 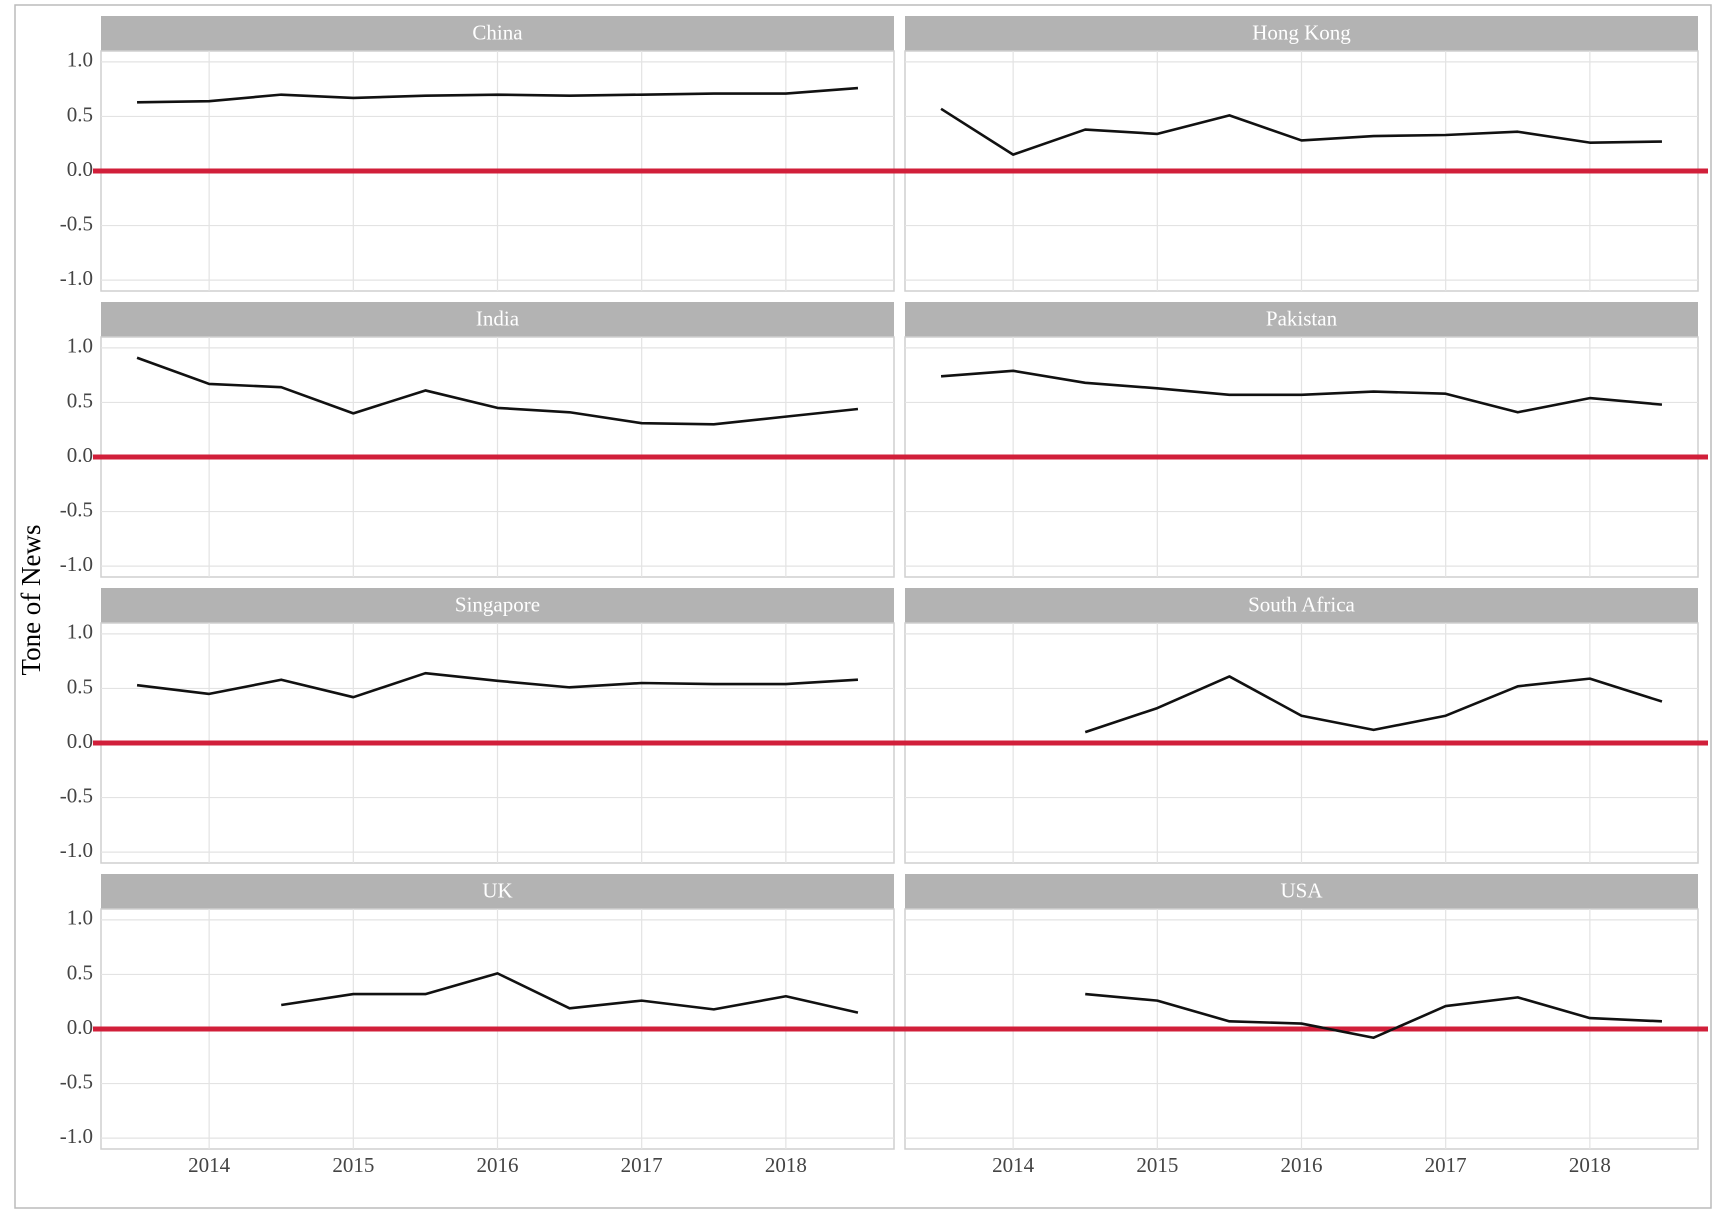 I want to click on panel-title: USA, so click(x=1301, y=890).